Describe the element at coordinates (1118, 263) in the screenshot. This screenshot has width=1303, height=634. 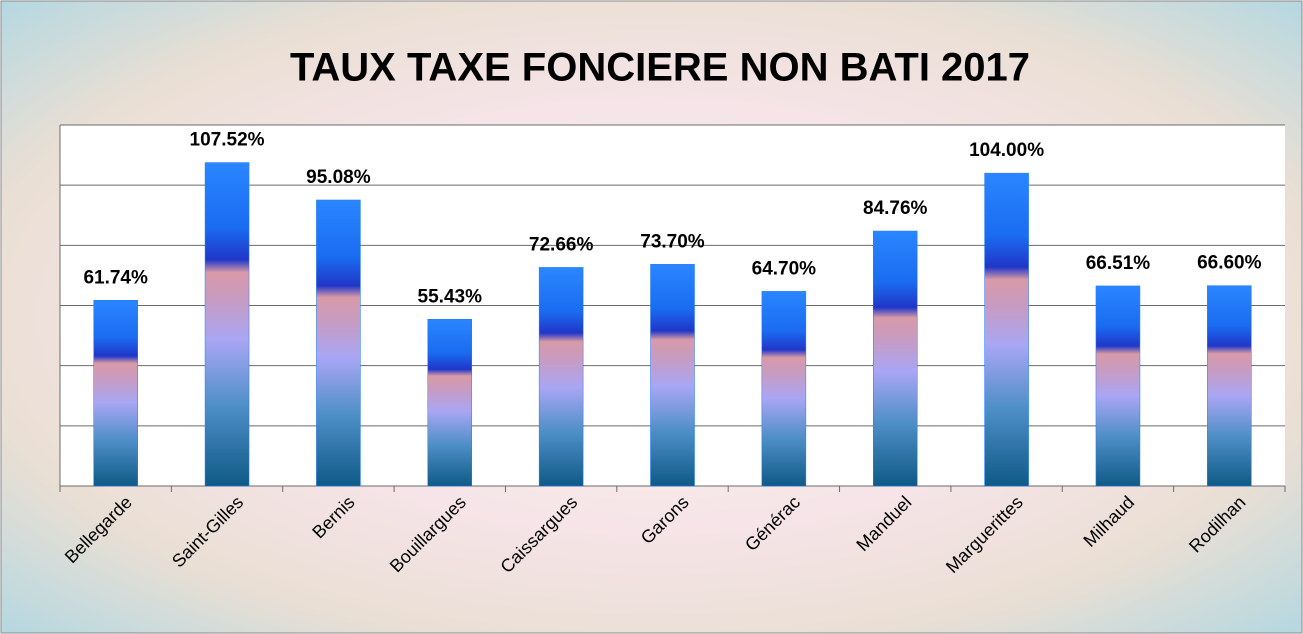
I see `value-label: 66.51%` at that location.